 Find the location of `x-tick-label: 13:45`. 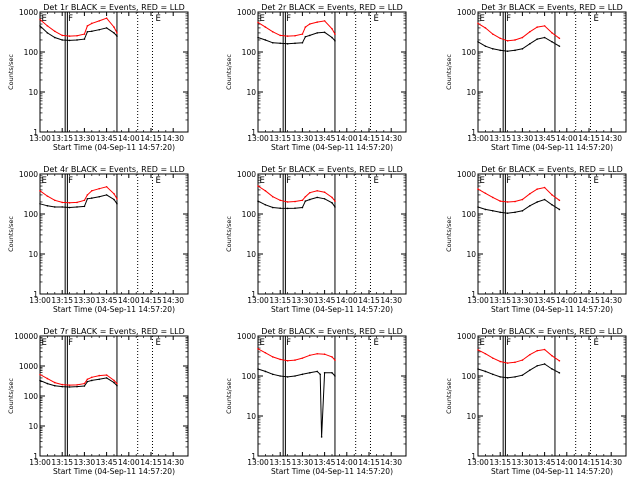

x-tick-label: 13:45 is located at coordinates (325, 300).